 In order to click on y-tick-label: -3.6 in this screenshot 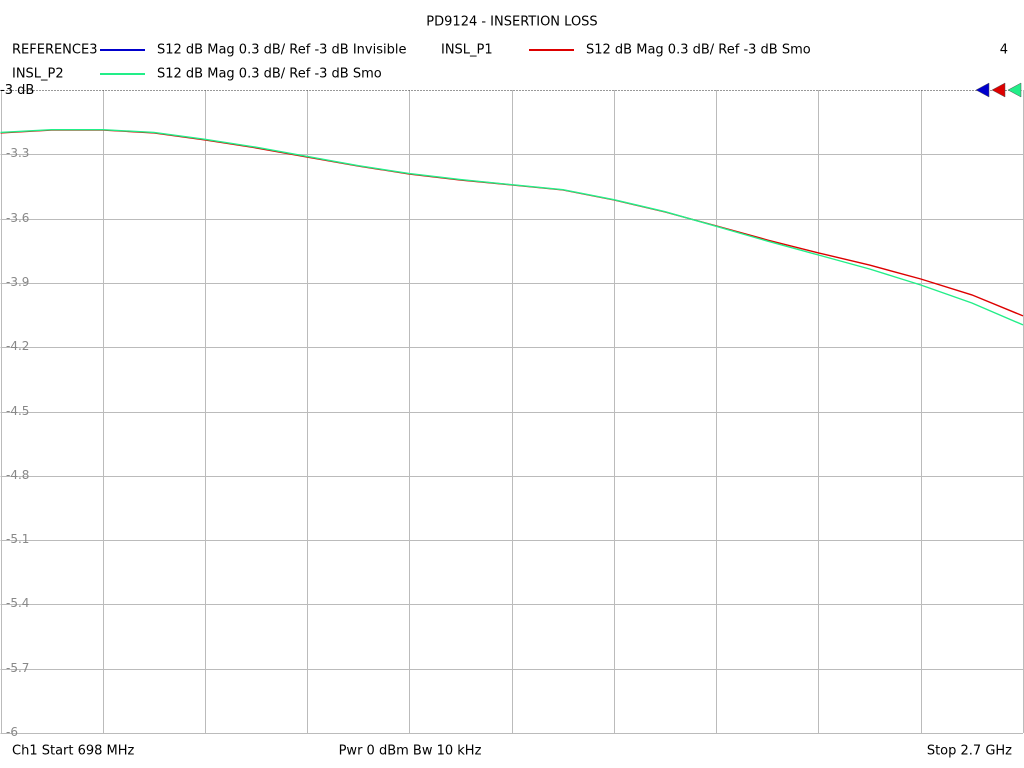, I will do `click(17, 218)`.